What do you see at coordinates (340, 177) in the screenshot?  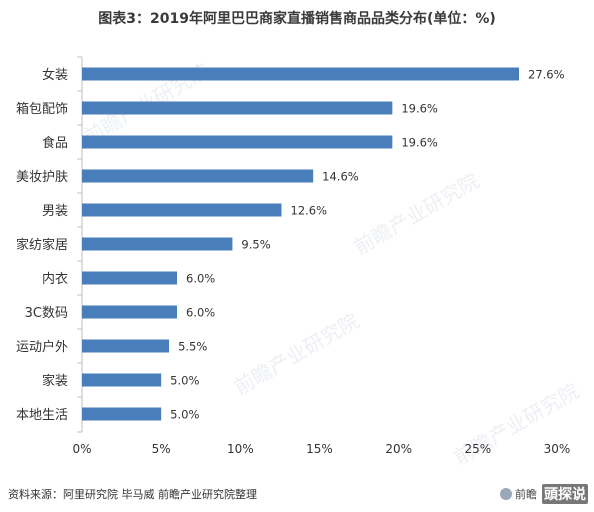 I see `data-label: 14.6%` at bounding box center [340, 177].